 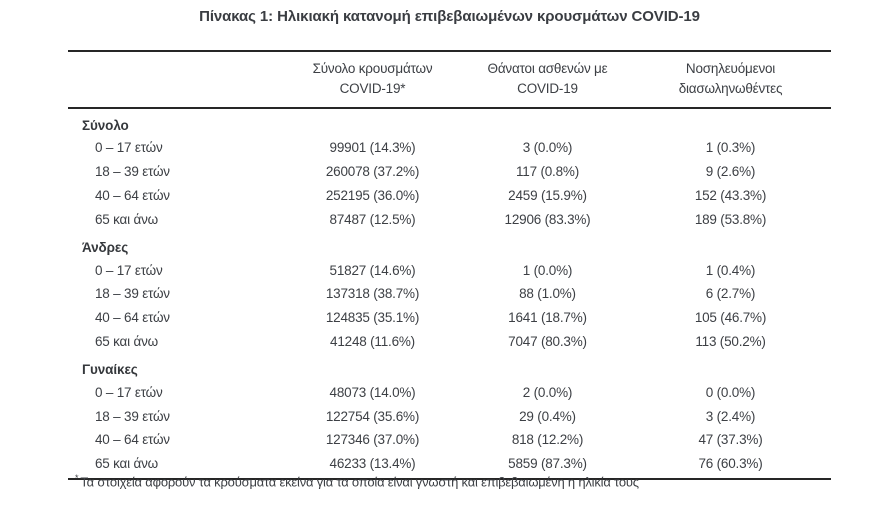 I want to click on header-intubated: Νοσηλευόμενοι διασωληνωθέντες, so click(x=730, y=79).